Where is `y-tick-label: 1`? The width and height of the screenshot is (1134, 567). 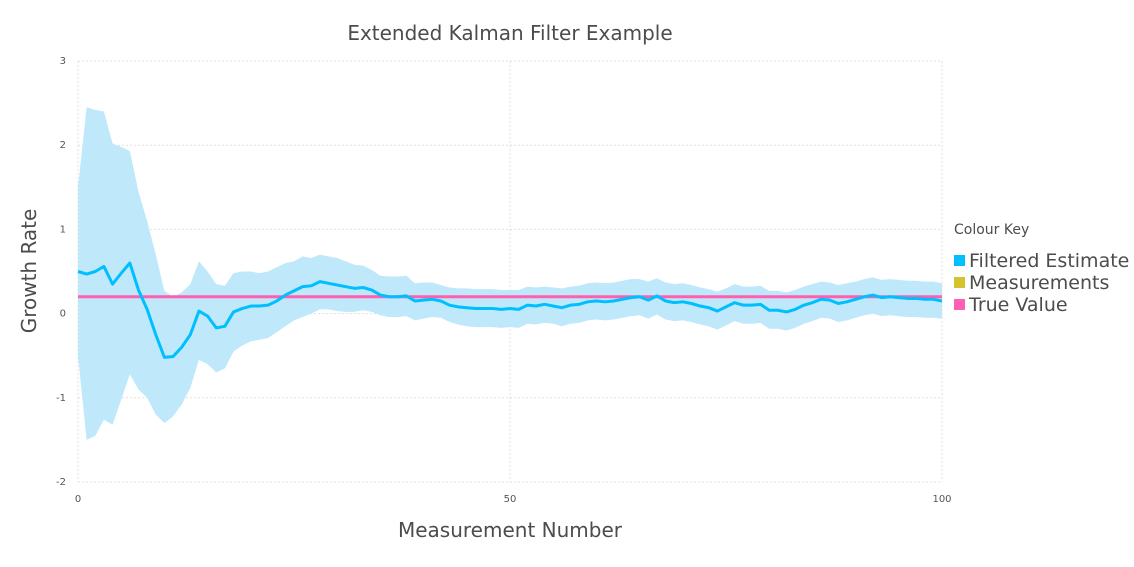
y-tick-label: 1 is located at coordinates (63, 229).